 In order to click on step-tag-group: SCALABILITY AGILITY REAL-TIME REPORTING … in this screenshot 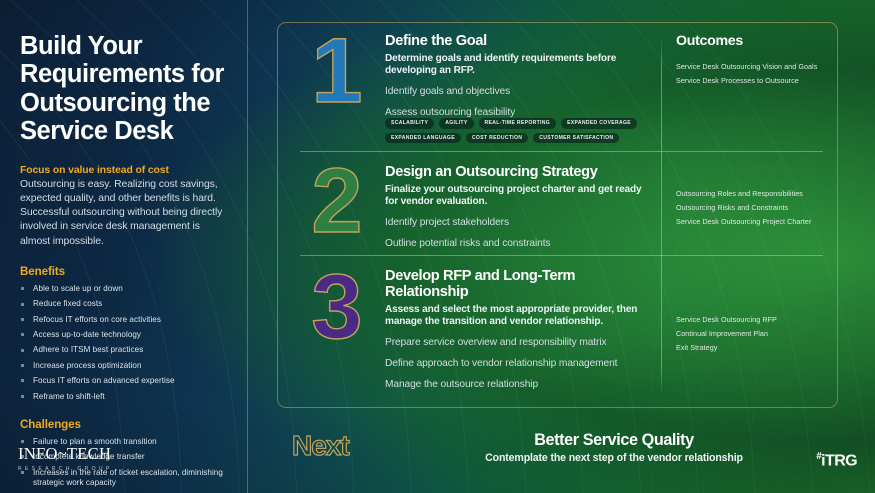, I will do `click(524, 131)`.